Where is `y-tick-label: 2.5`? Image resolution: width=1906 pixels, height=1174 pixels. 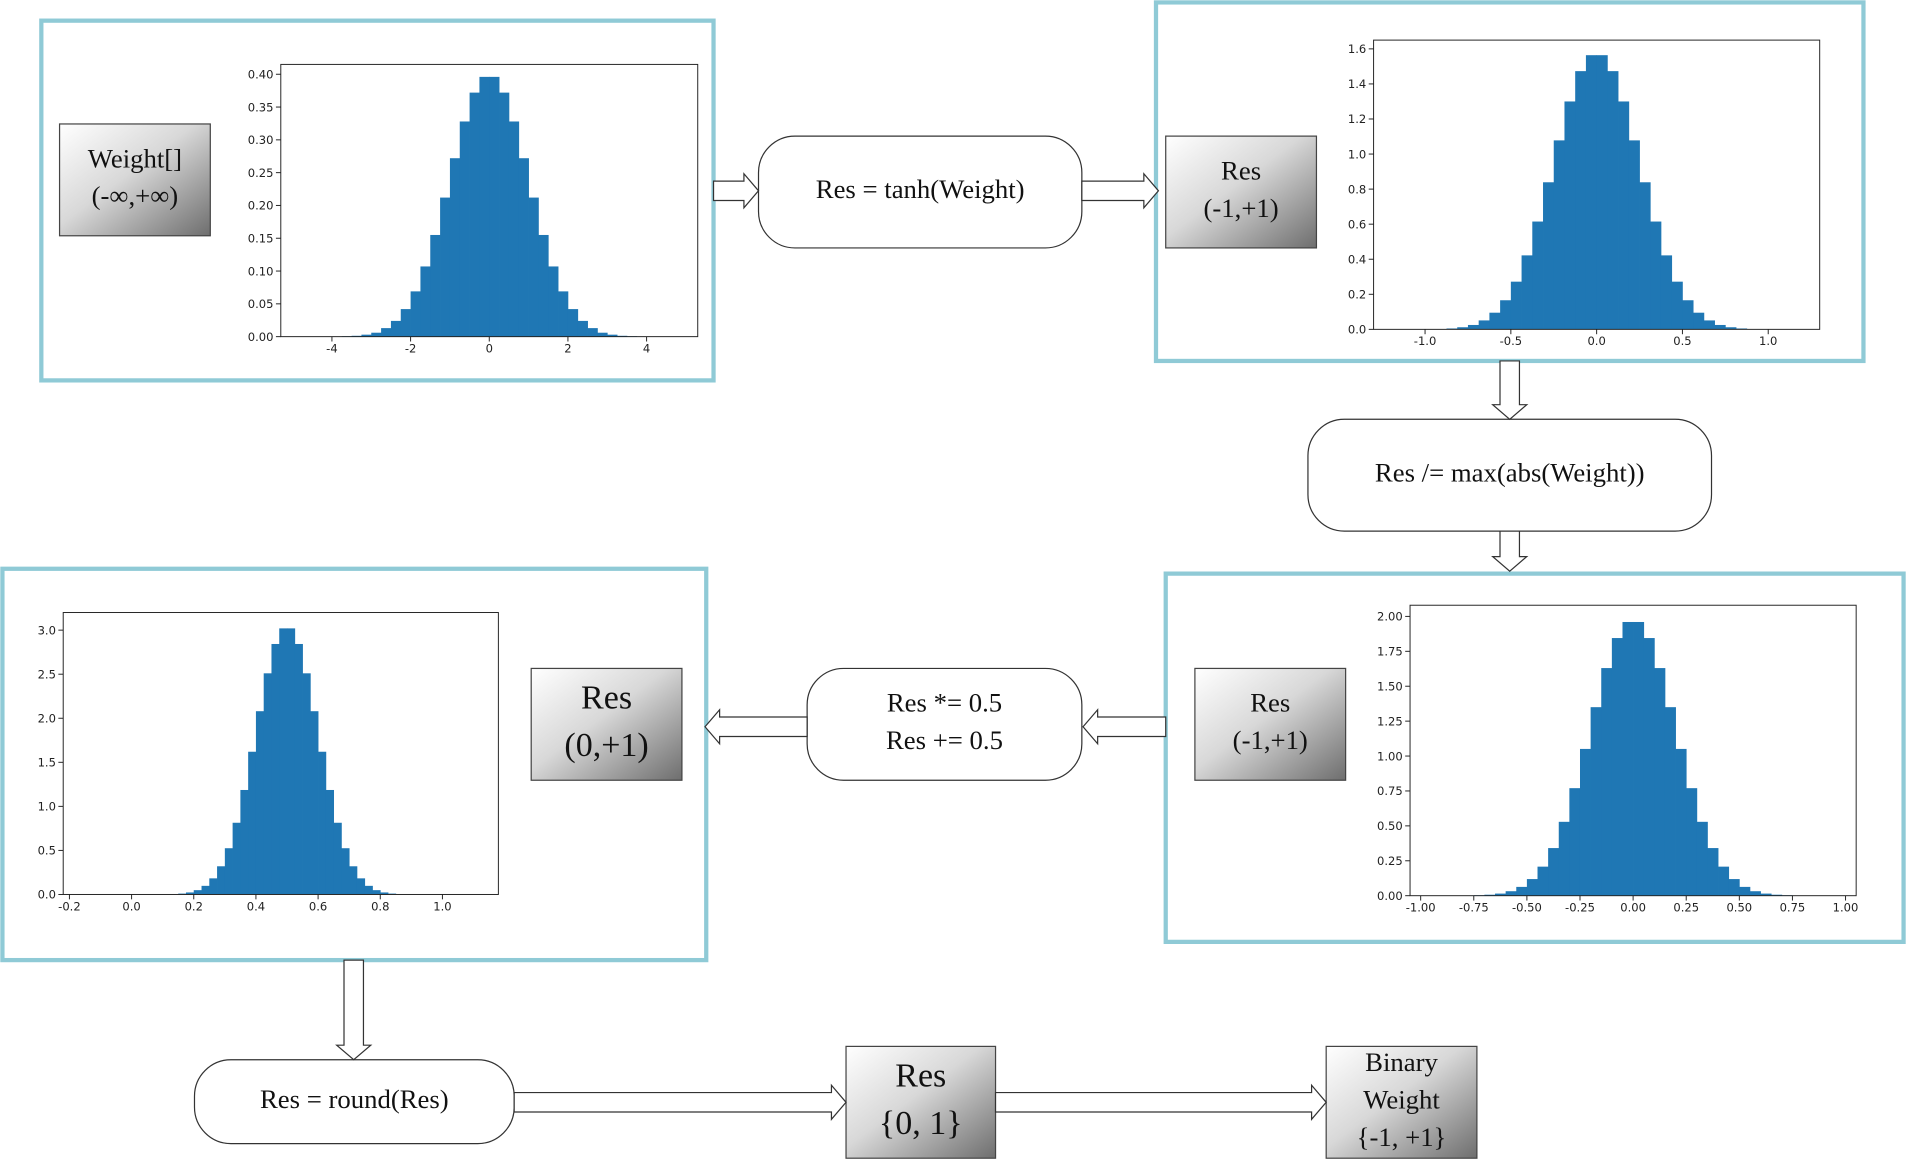
y-tick-label: 2.5 is located at coordinates (47, 674).